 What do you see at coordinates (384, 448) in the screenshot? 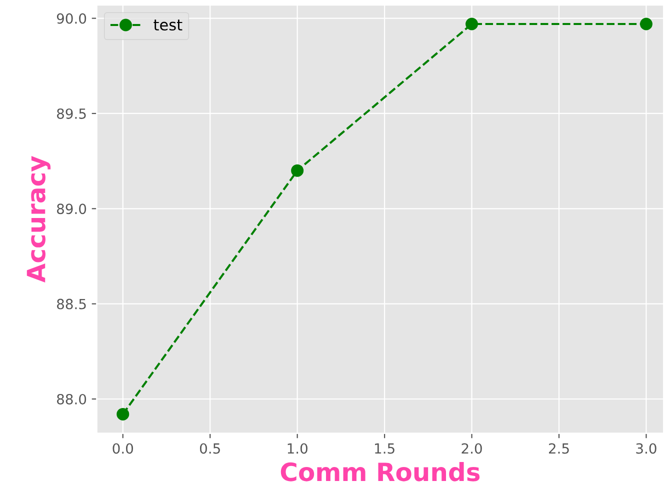
I see `x-tick-label: 1.5` at bounding box center [384, 448].